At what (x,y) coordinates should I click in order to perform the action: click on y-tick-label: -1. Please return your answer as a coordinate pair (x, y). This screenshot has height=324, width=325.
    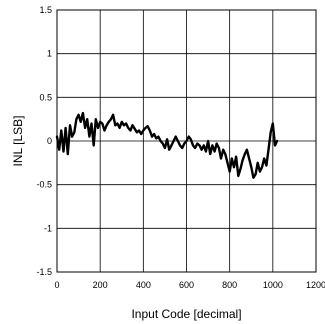
    Looking at the image, I should click on (48, 228).